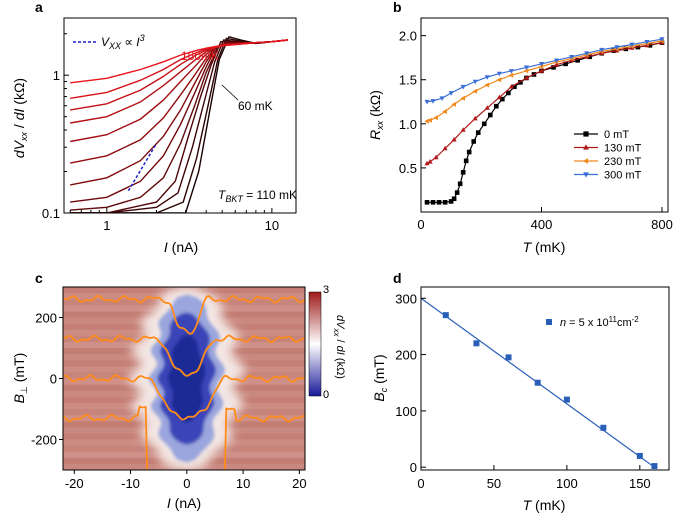 Image resolution: width=697 pixels, height=523 pixels. I want to click on panel-a-label-tbkt: TBKT = 110 mK, so click(257, 196).